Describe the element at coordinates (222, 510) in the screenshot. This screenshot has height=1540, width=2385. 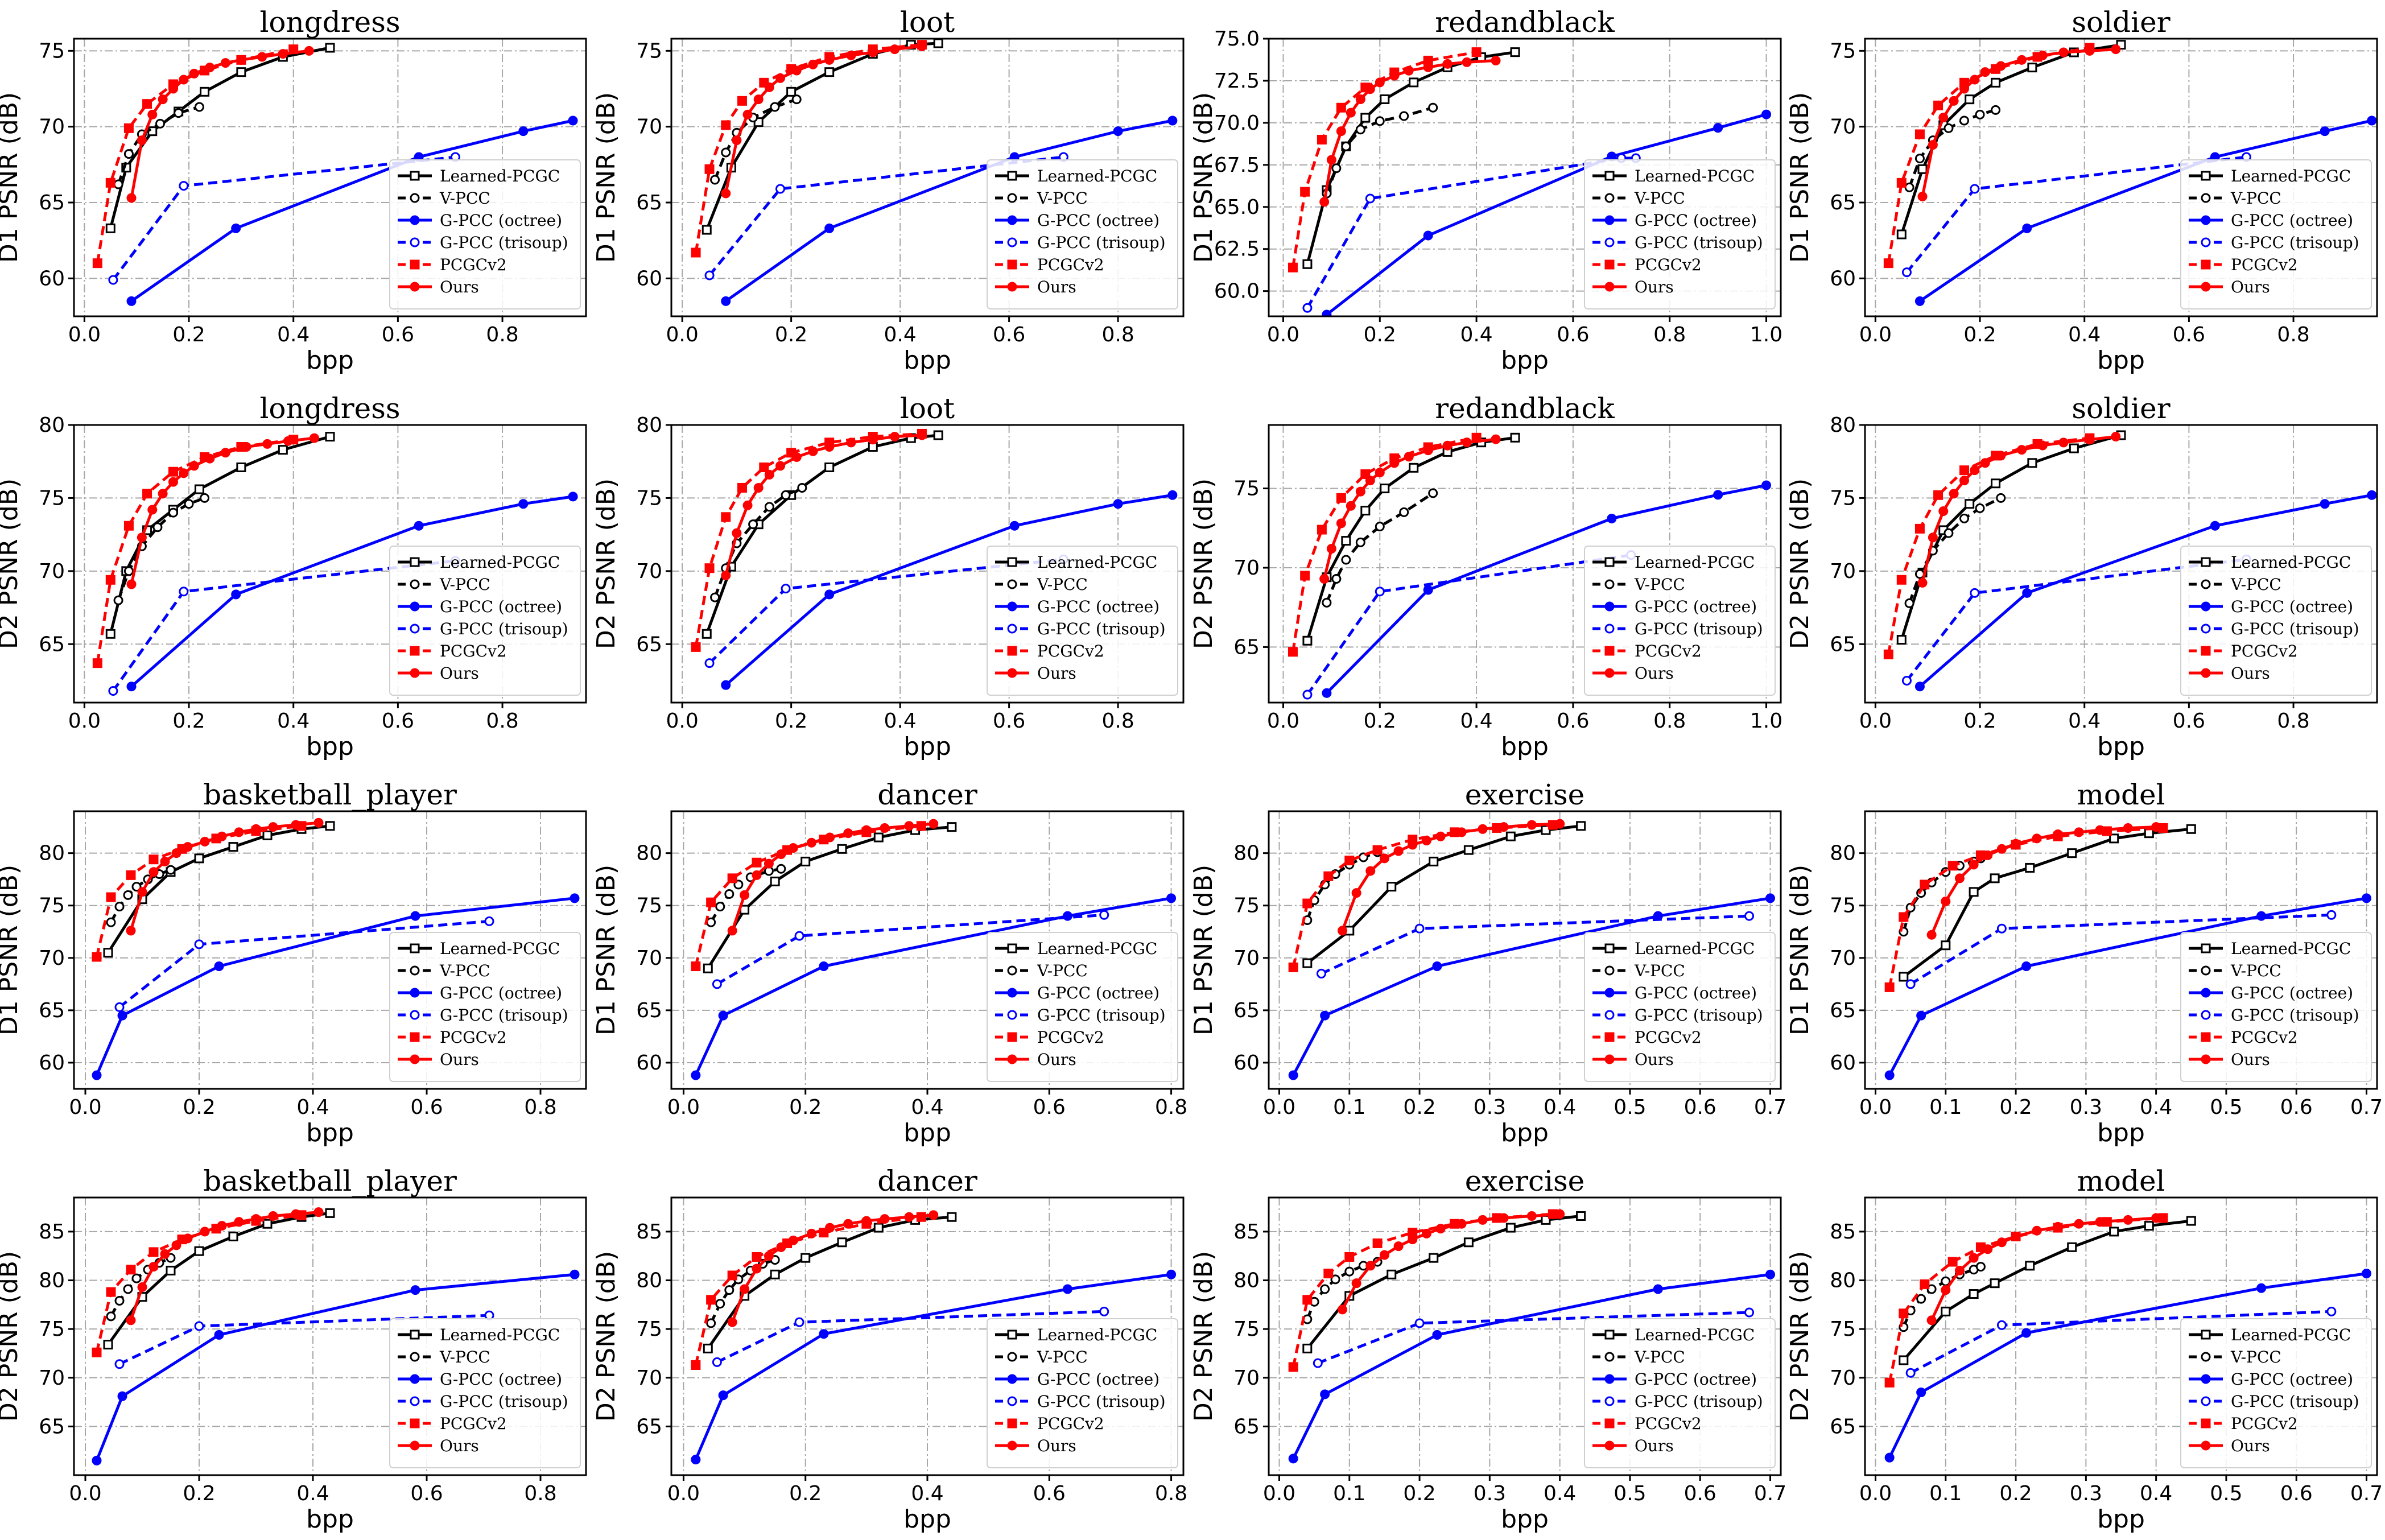
I see `series-line-ours` at that location.